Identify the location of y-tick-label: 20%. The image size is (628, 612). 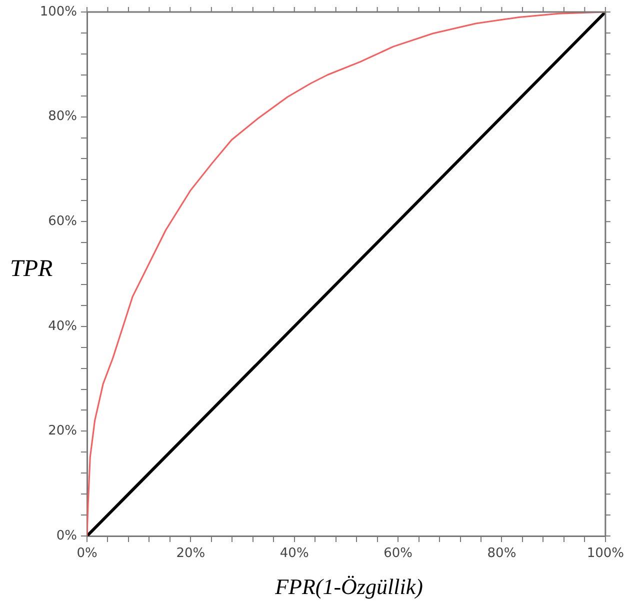
(62, 431).